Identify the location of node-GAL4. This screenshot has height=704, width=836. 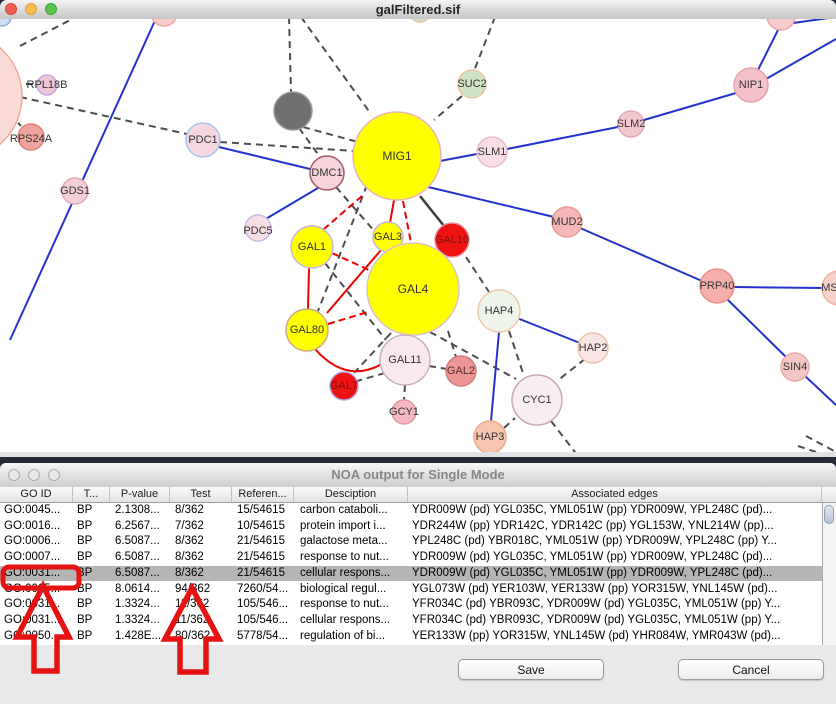
(413, 289).